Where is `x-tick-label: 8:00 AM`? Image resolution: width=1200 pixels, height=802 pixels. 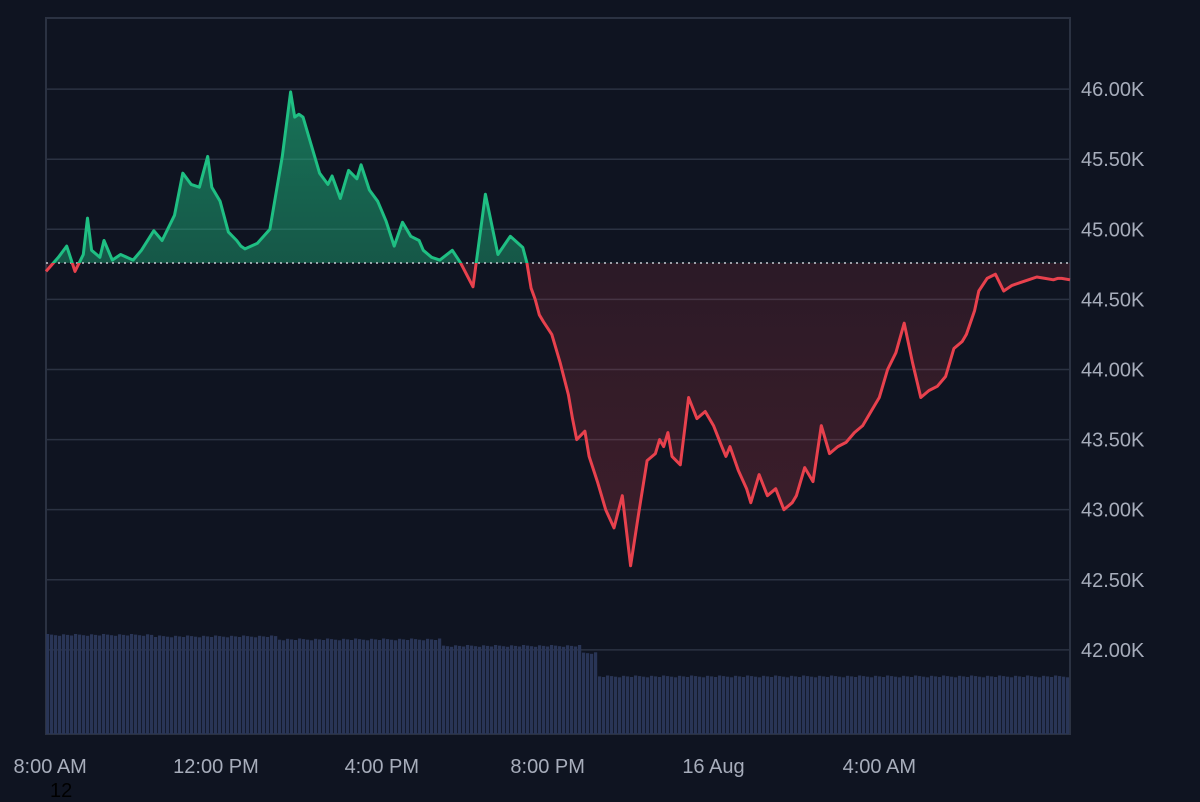
x-tick-label: 8:00 AM is located at coordinates (49, 767).